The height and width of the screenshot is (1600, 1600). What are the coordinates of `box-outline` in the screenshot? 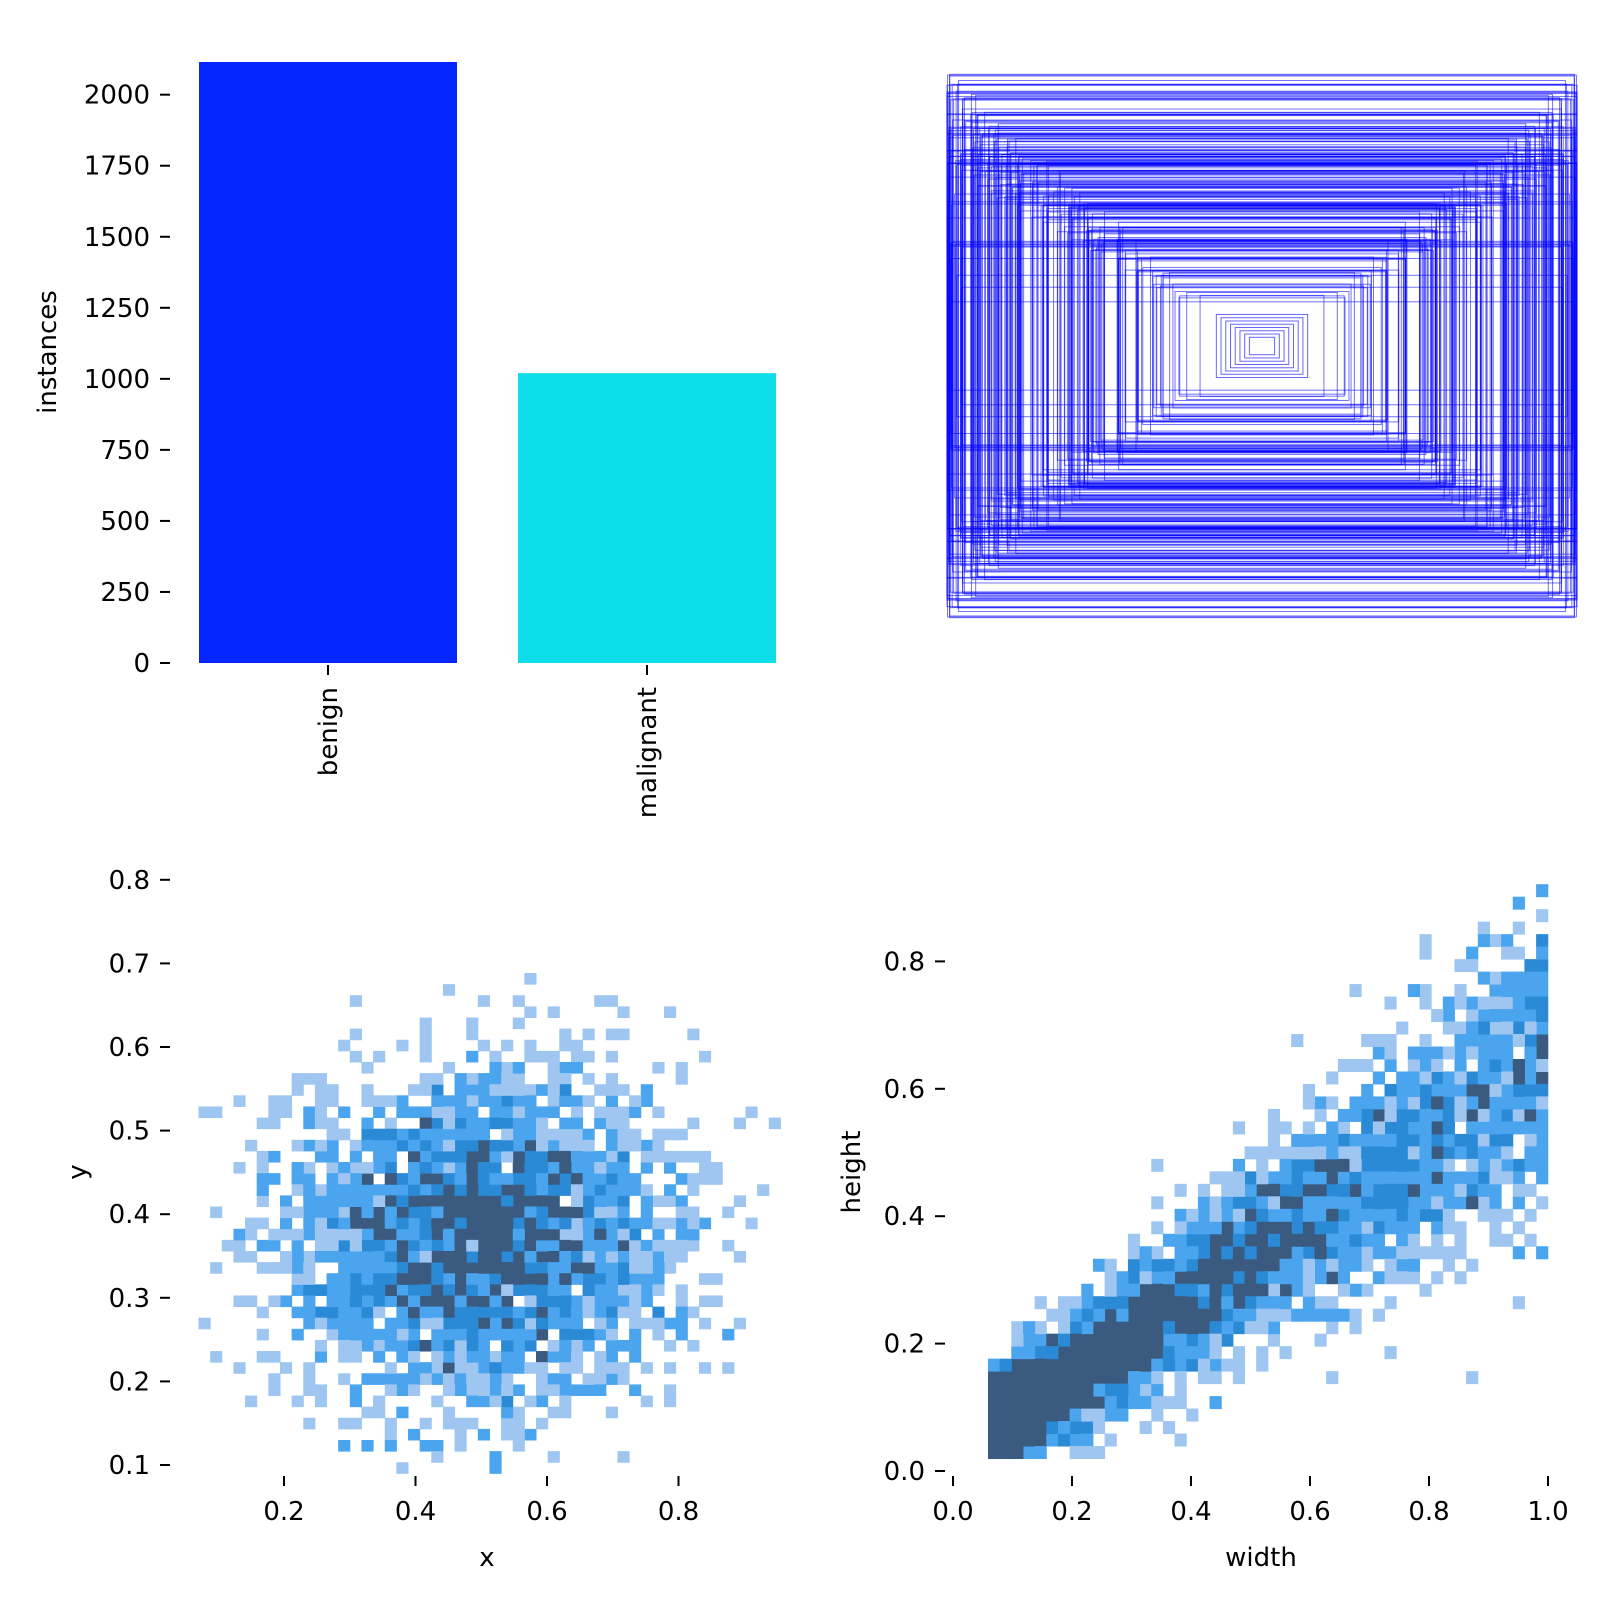 It's located at (1262, 346).